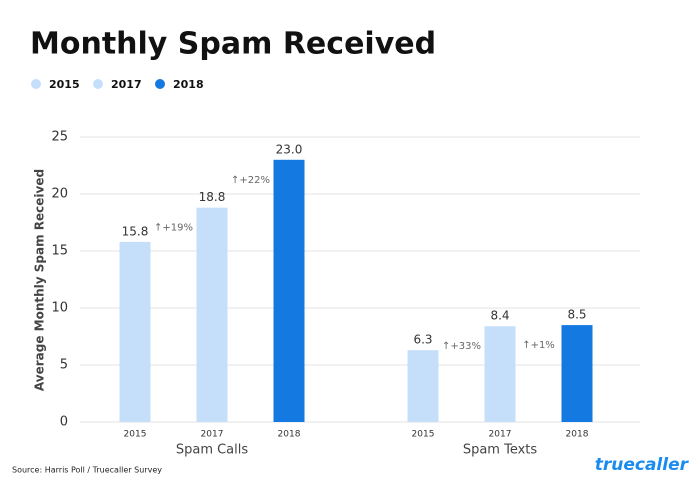 The width and height of the screenshot is (700, 487). Describe the element at coordinates (500, 450) in the screenshot. I see `x-category-label: Spam Texts` at that location.